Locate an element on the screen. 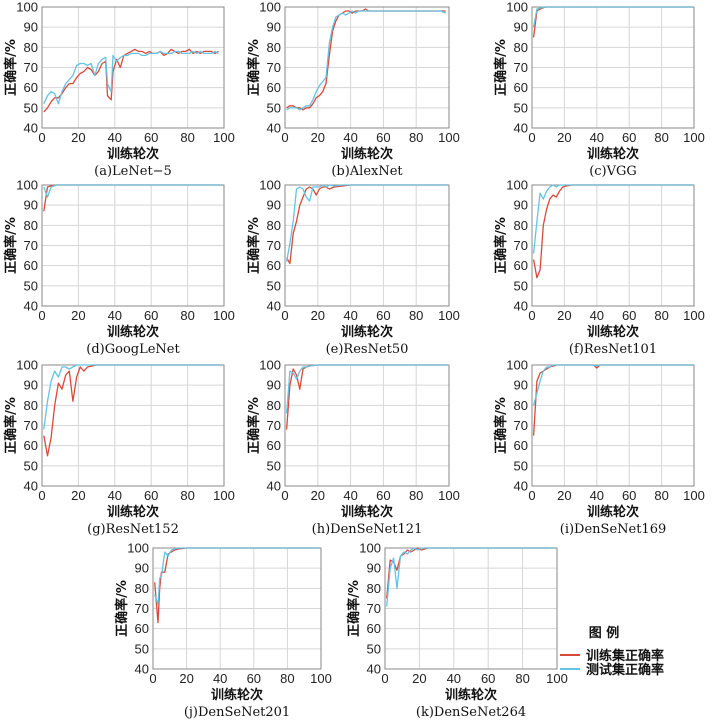 This screenshot has width=712, height=726. plot-frame is located at coordinates (367, 67).